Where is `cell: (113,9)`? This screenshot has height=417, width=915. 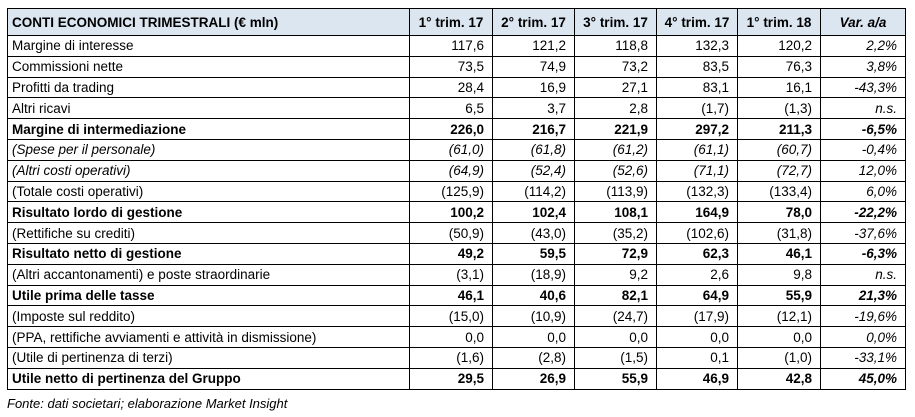
cell: (113,9) is located at coordinates (615, 191).